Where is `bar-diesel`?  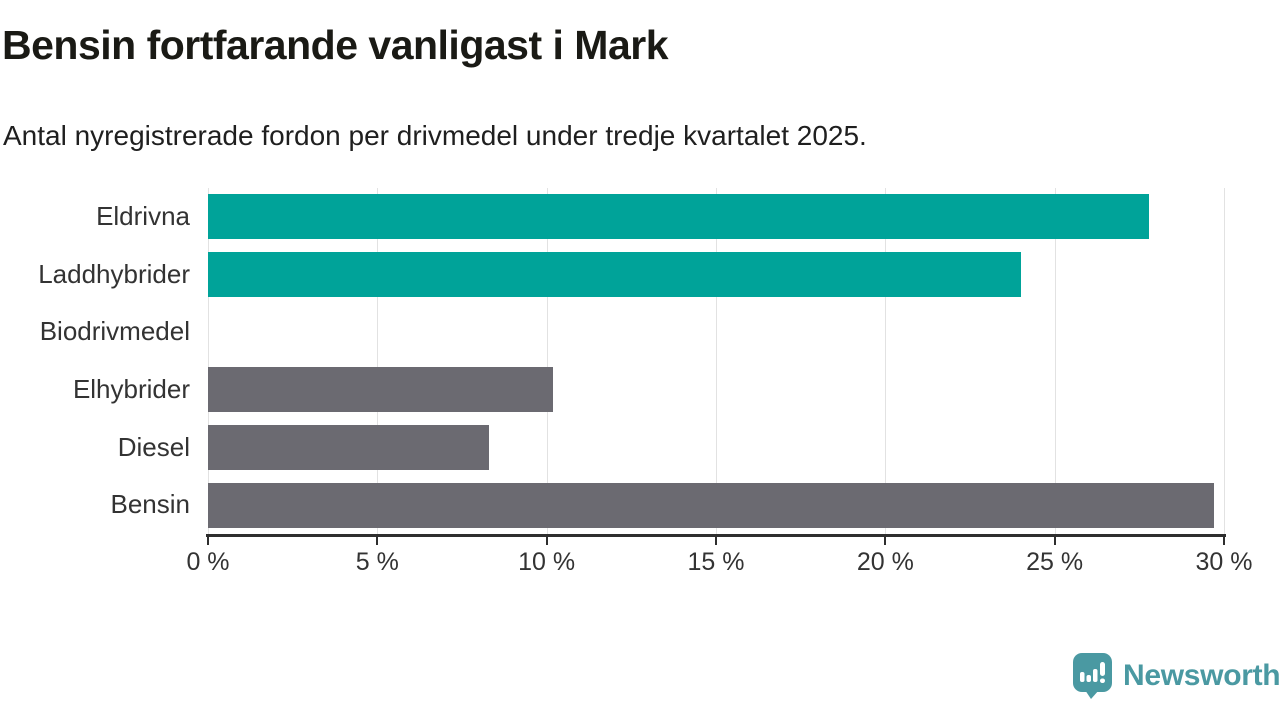 bar-diesel is located at coordinates (349, 447).